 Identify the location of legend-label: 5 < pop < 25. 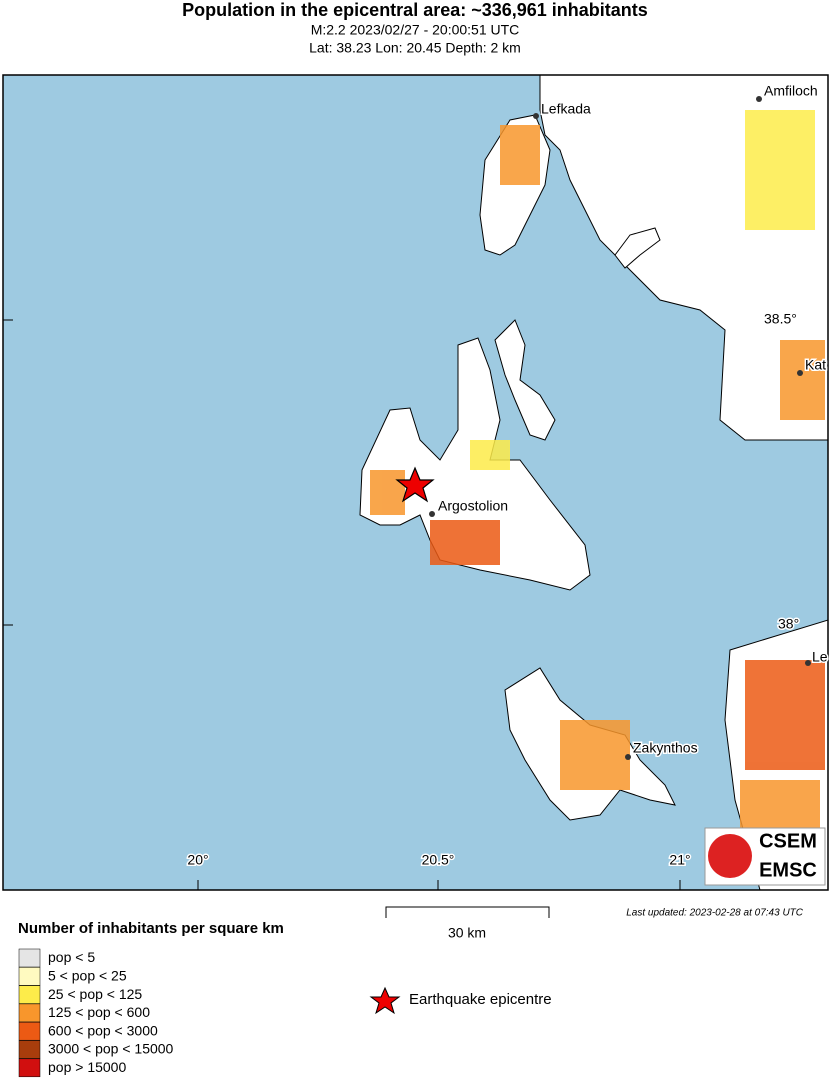
(87, 976).